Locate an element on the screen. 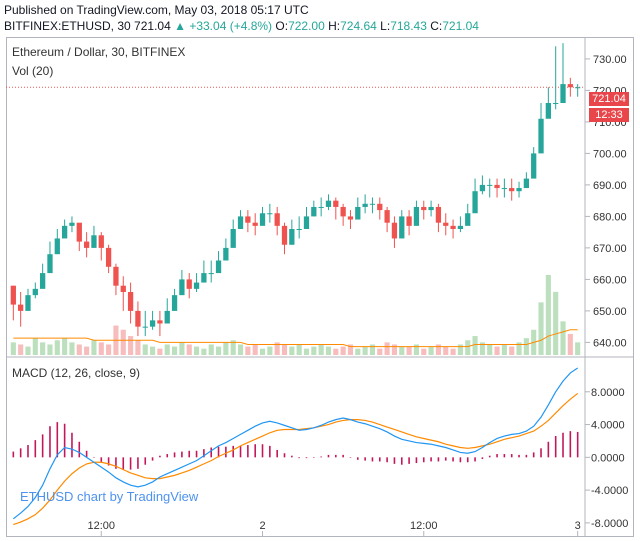 The width and height of the screenshot is (640, 541). low-value: 718.43 is located at coordinates (408, 26).